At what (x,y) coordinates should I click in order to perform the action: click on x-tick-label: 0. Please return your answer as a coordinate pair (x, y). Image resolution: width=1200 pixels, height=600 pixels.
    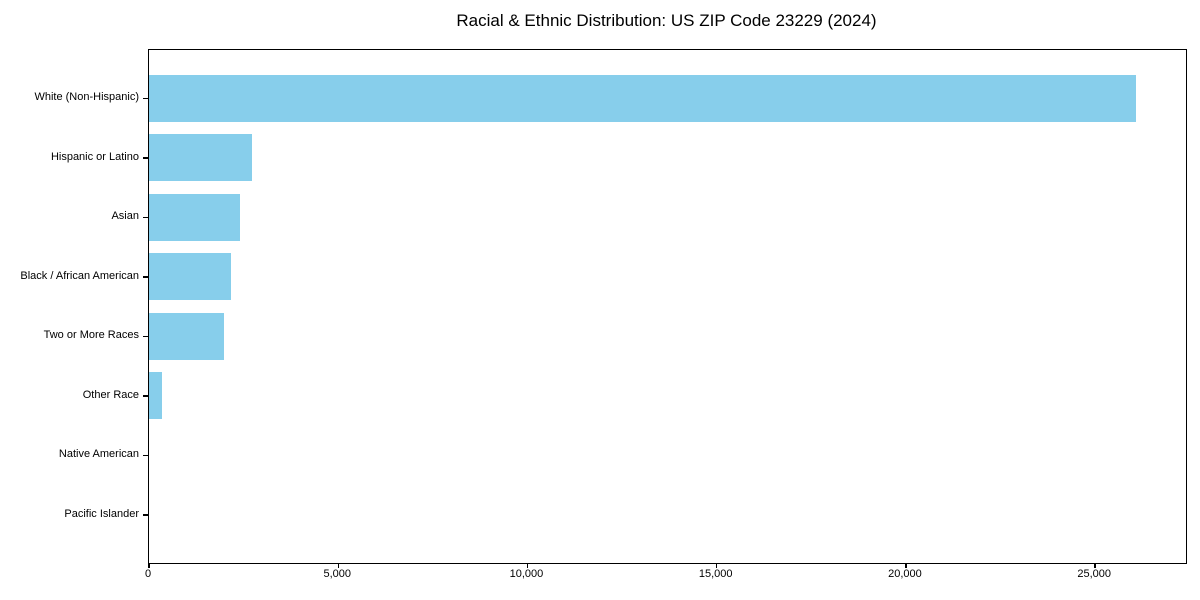
    Looking at the image, I should click on (148, 574).